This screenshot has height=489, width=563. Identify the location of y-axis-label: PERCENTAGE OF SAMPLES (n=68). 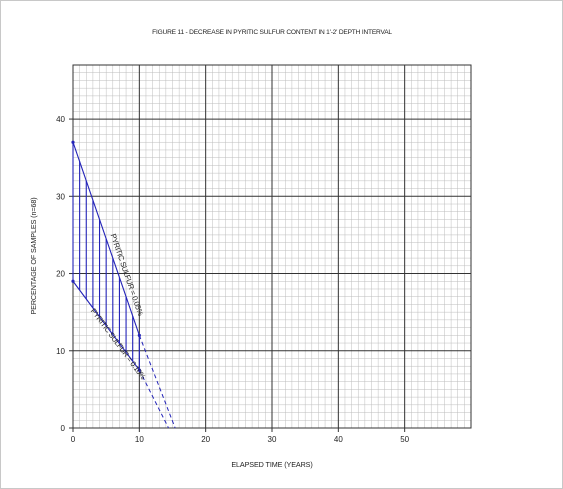
(33, 255).